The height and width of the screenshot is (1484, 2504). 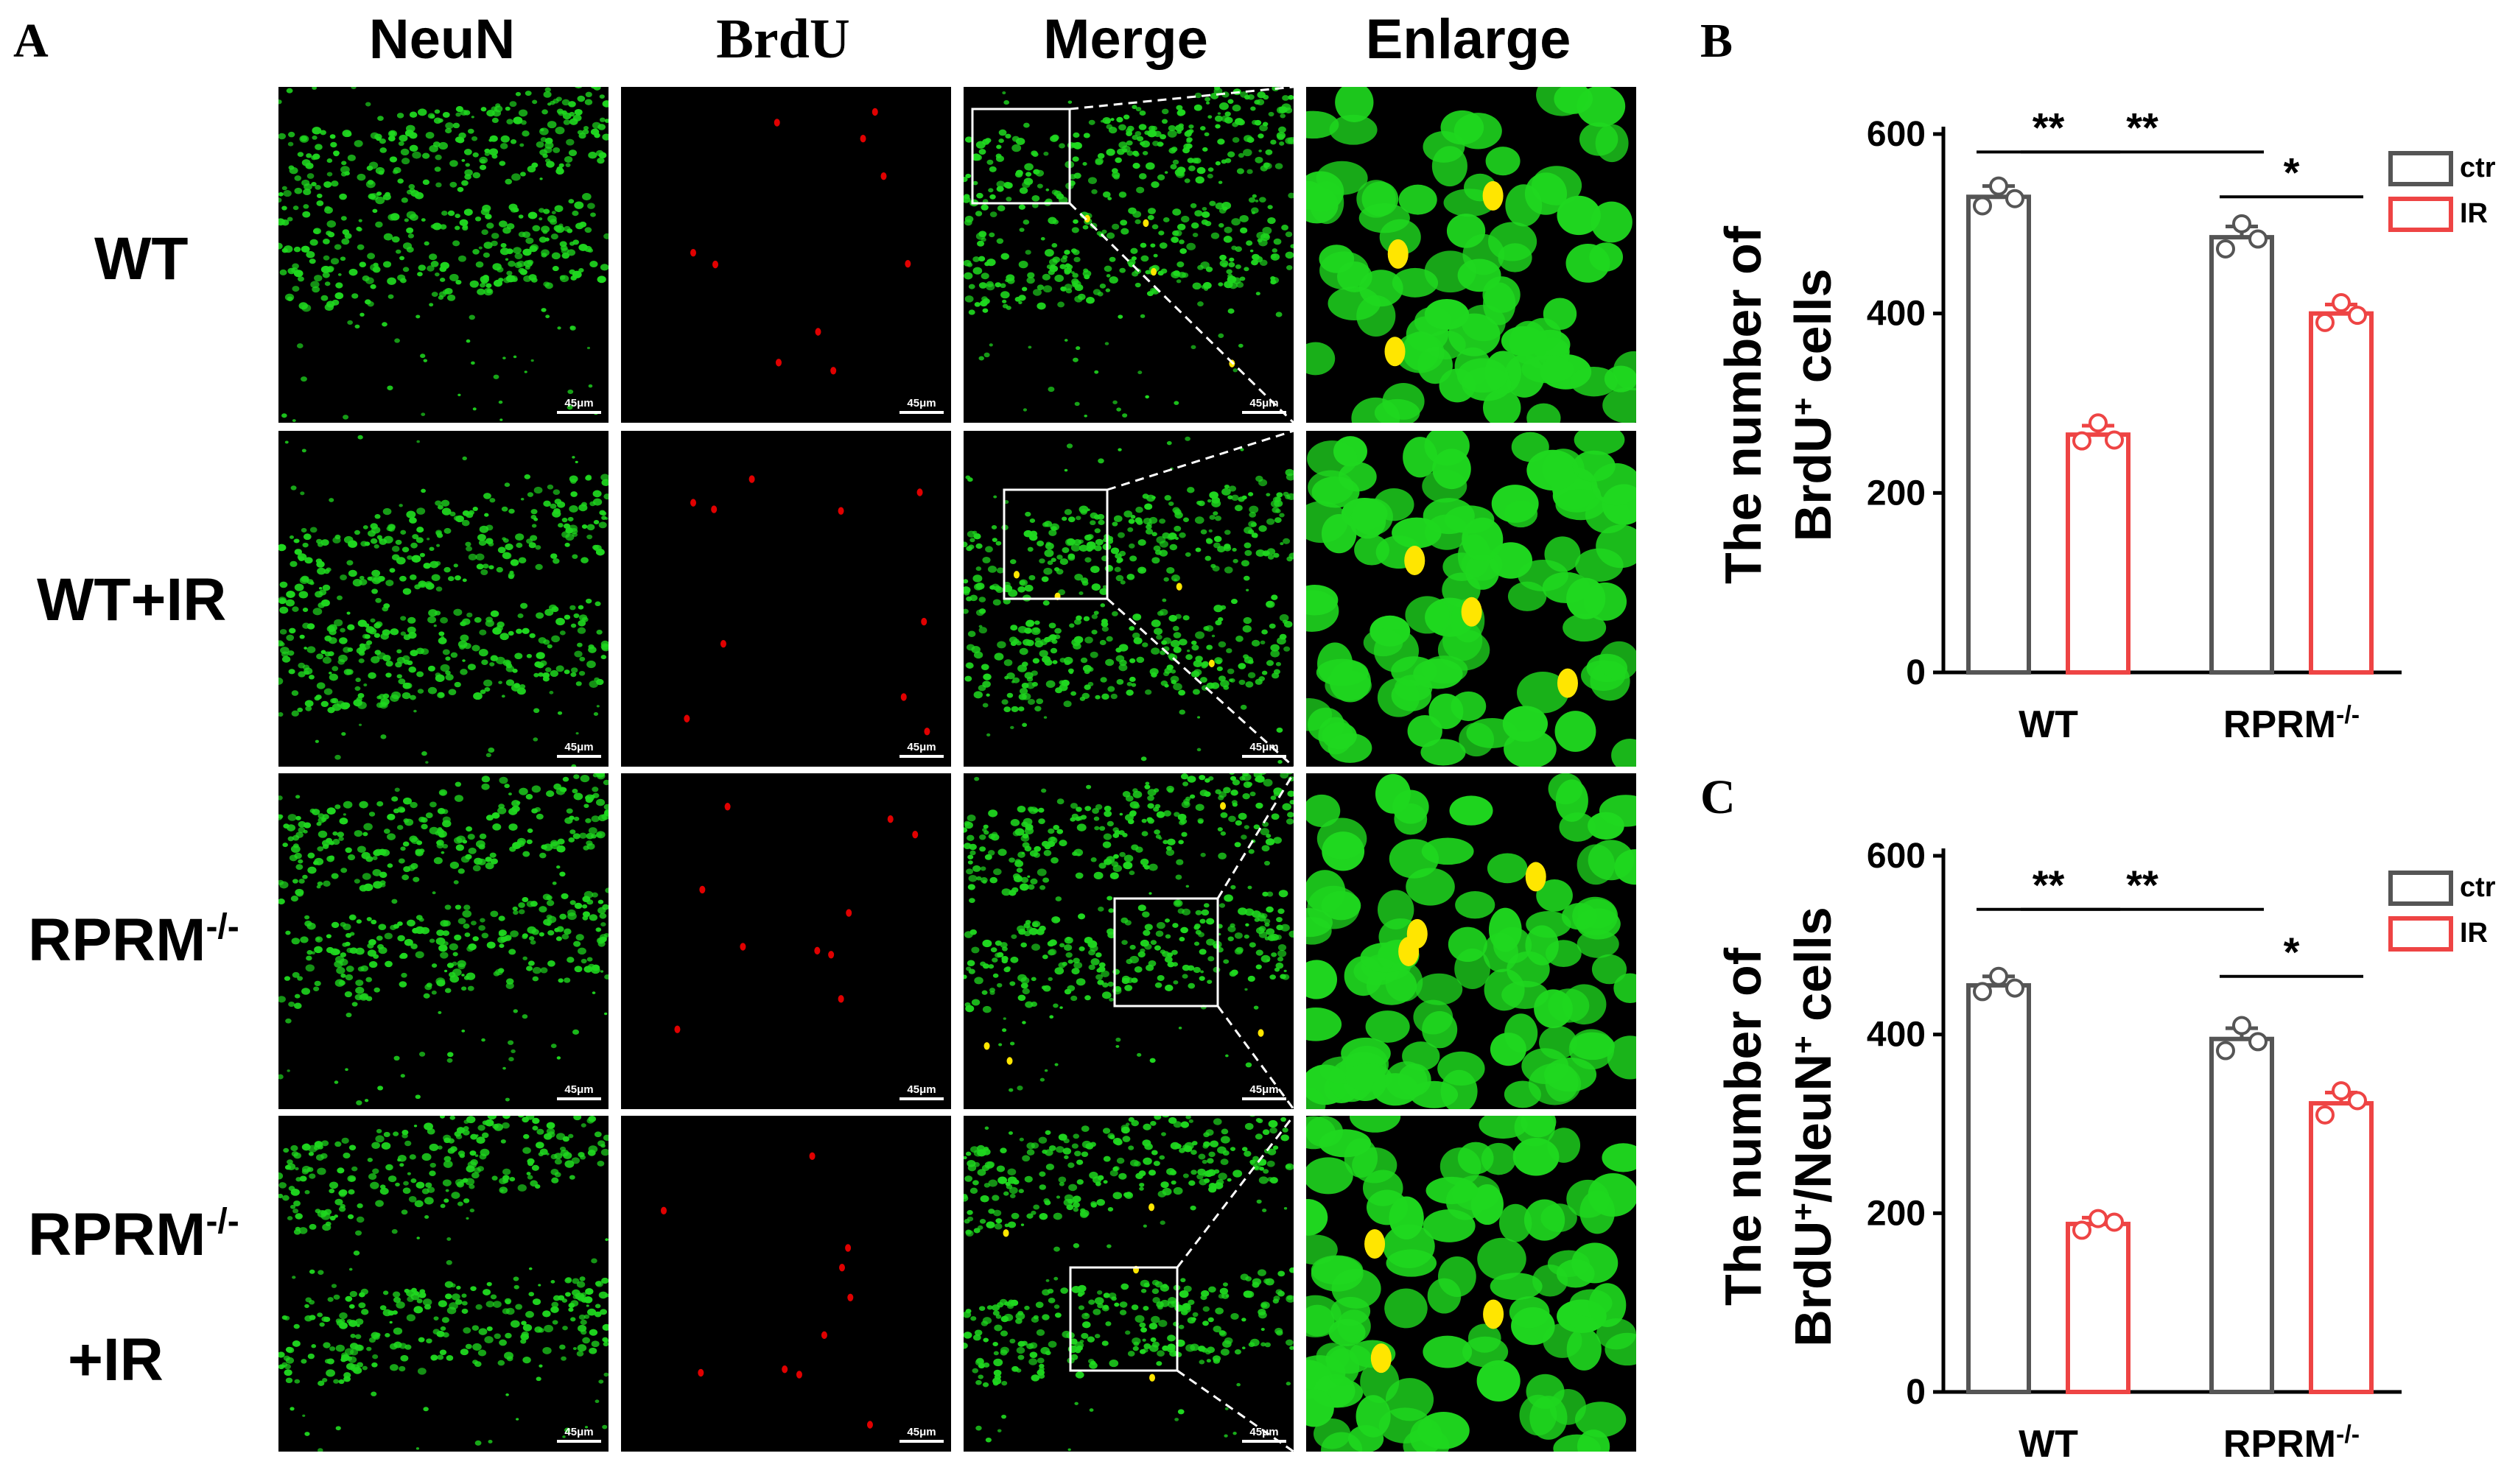 What do you see at coordinates (133, 941) in the screenshot?
I see `row-label-rprm: RPRM-/-` at bounding box center [133, 941].